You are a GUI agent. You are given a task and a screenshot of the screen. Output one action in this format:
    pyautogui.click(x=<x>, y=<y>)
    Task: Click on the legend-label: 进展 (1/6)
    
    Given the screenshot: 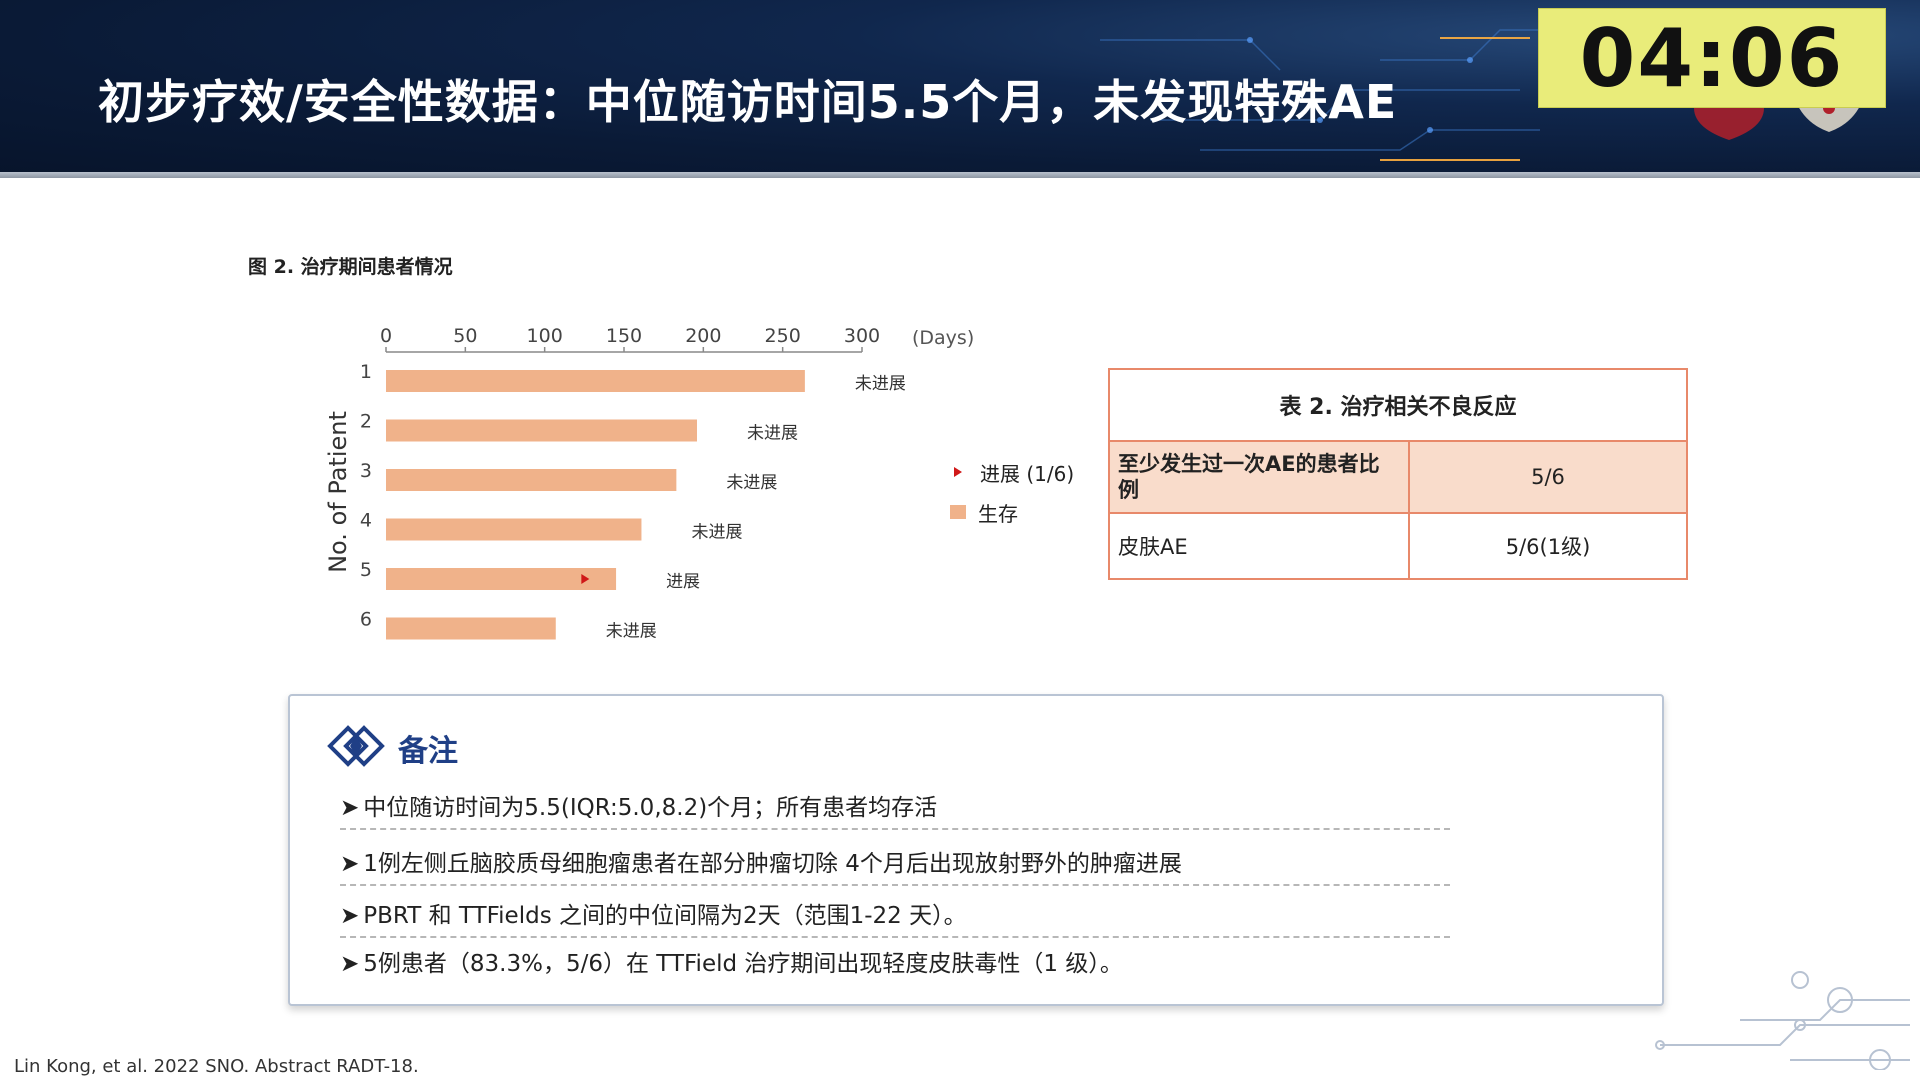 What is the action you would take?
    pyautogui.click(x=1027, y=473)
    